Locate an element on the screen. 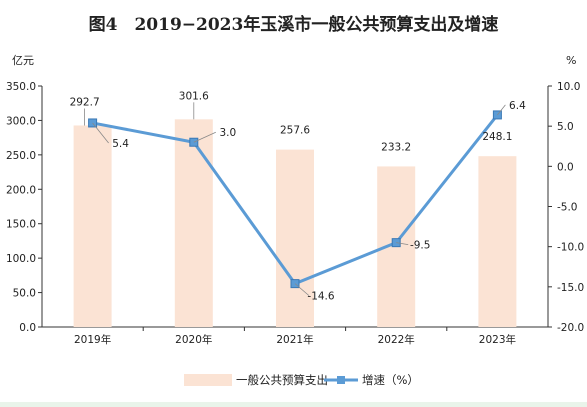 The image size is (587, 407). right-tick-label: 5.0 is located at coordinates (565, 127).